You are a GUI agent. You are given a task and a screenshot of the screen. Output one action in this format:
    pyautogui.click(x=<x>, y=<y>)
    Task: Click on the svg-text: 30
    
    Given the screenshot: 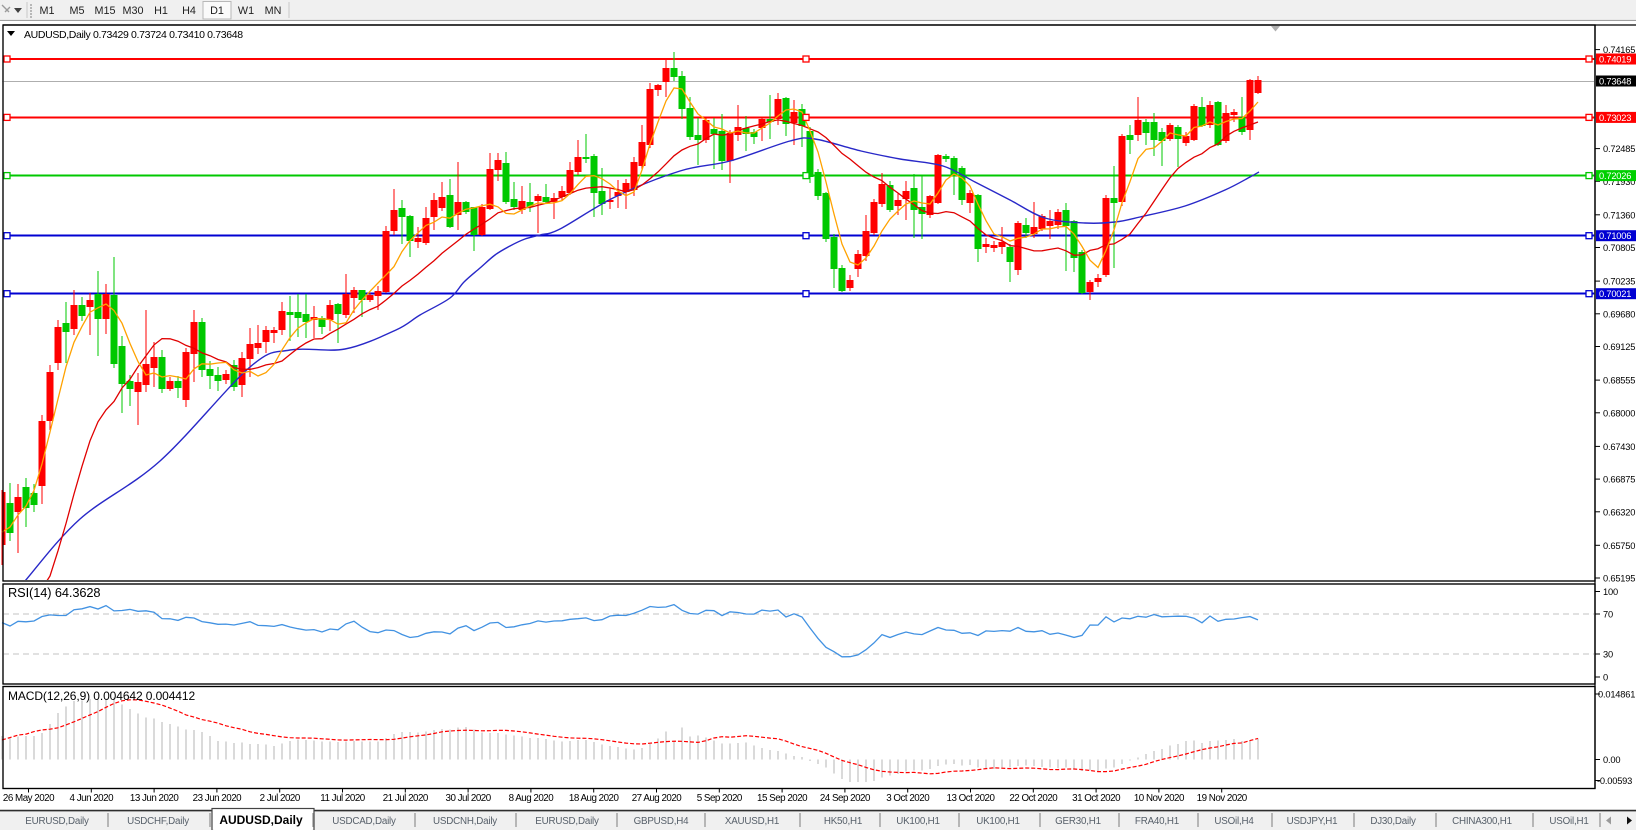 What is the action you would take?
    pyautogui.click(x=1608, y=655)
    